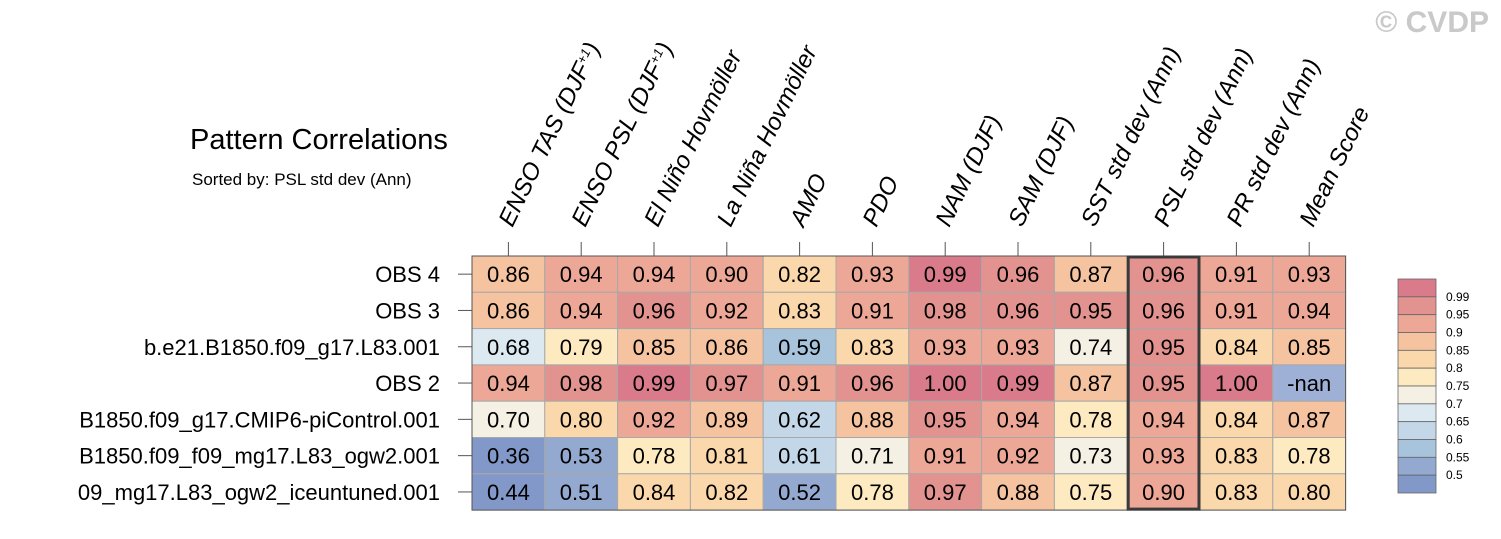  What do you see at coordinates (407, 310) in the screenshot?
I see `row-label: OBS 3` at bounding box center [407, 310].